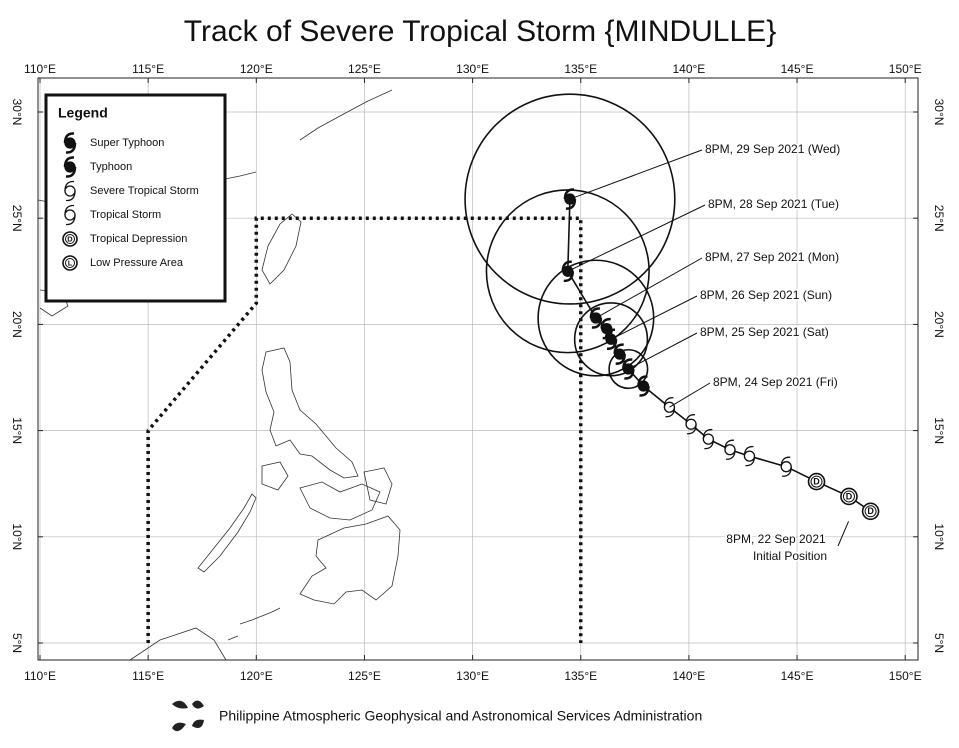 Image resolution: width=959 pixels, height=748 pixels. What do you see at coordinates (17, 430) in the screenshot?
I see `lat-tick-label: 15°N` at bounding box center [17, 430].